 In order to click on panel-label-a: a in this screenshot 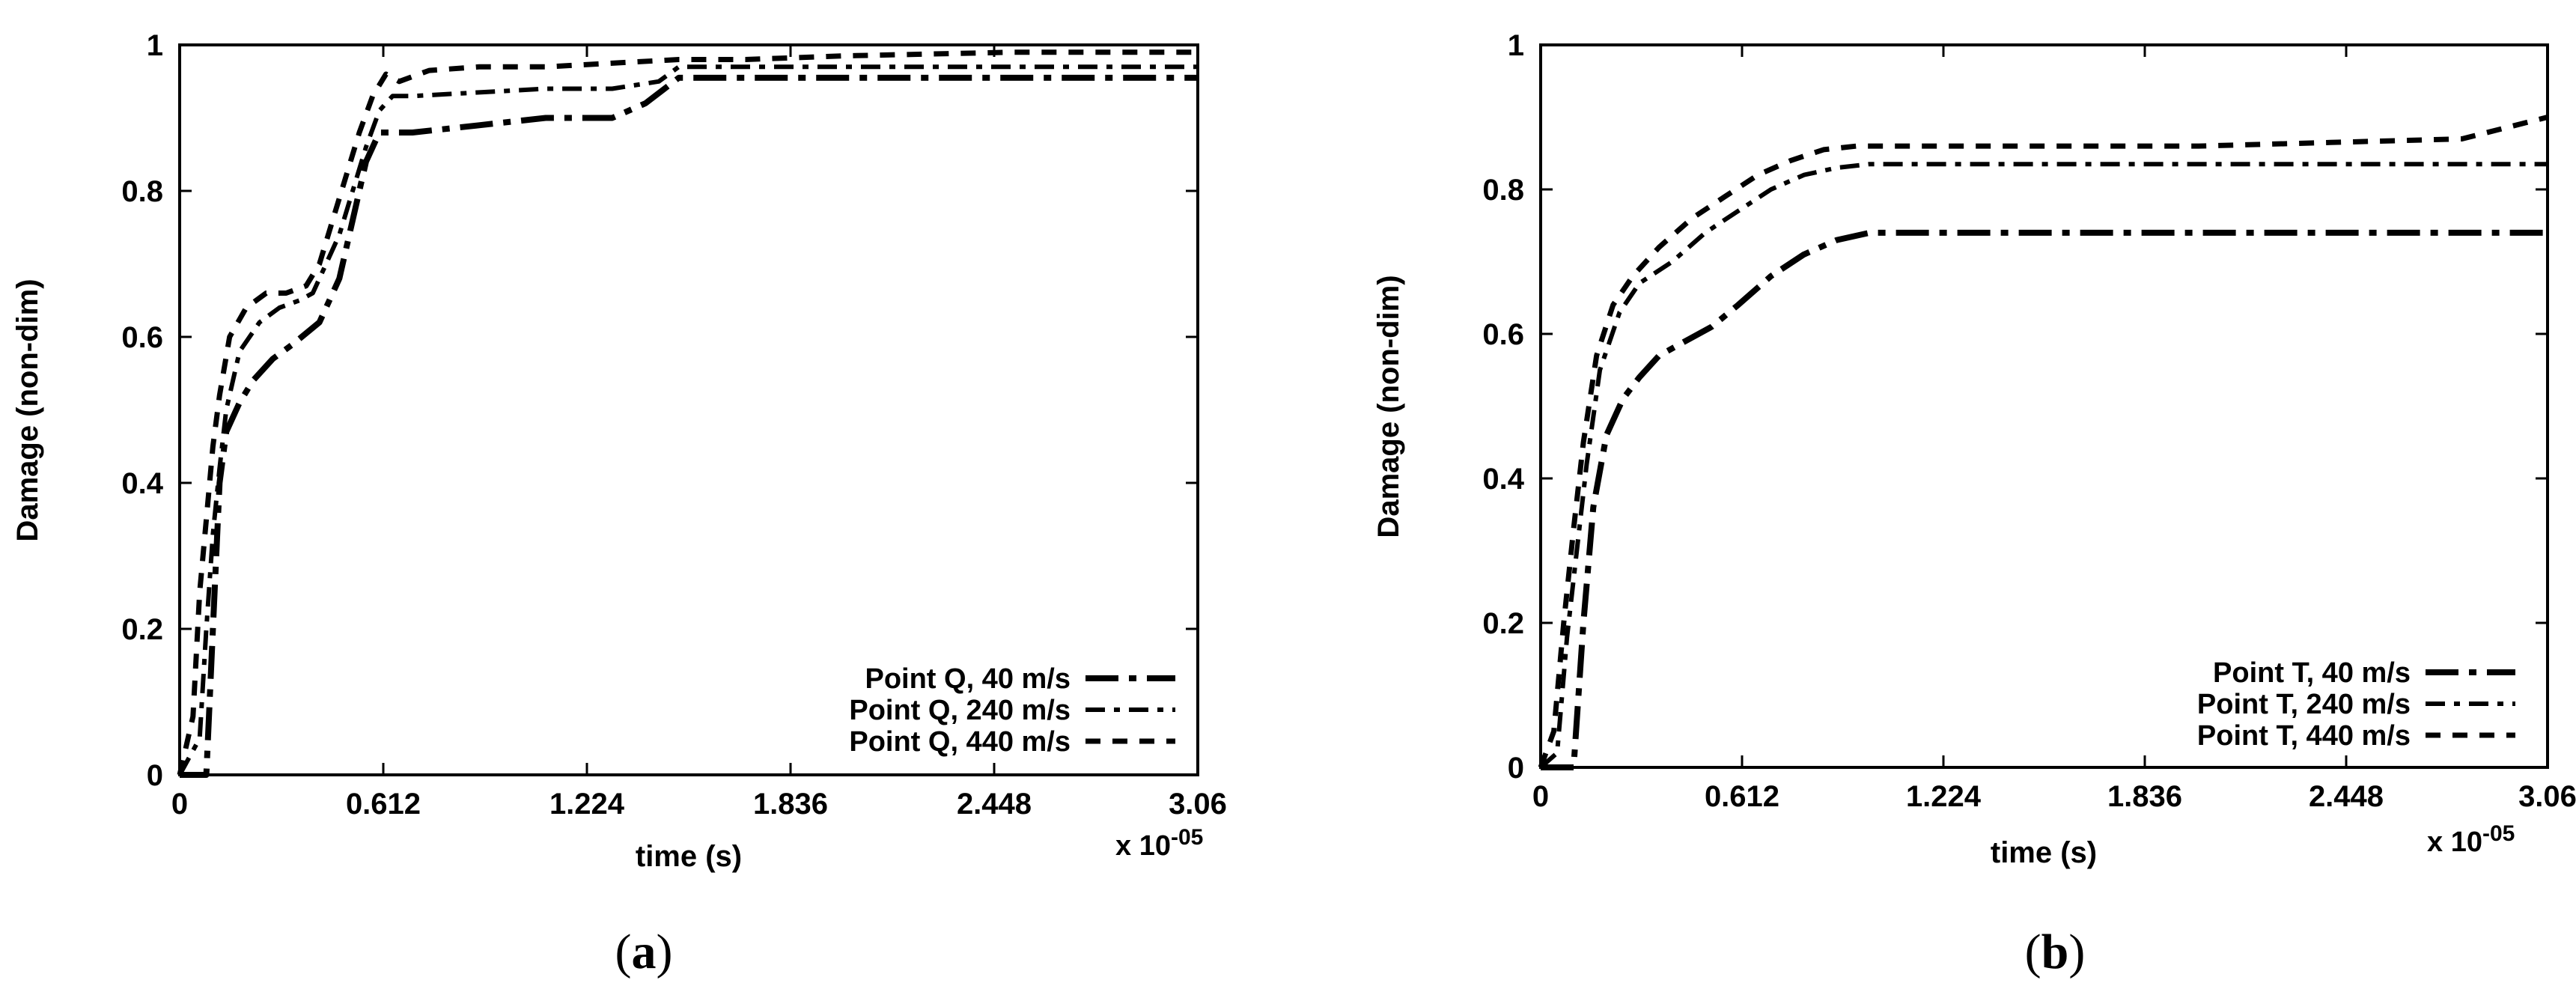, I will do `click(644, 952)`.